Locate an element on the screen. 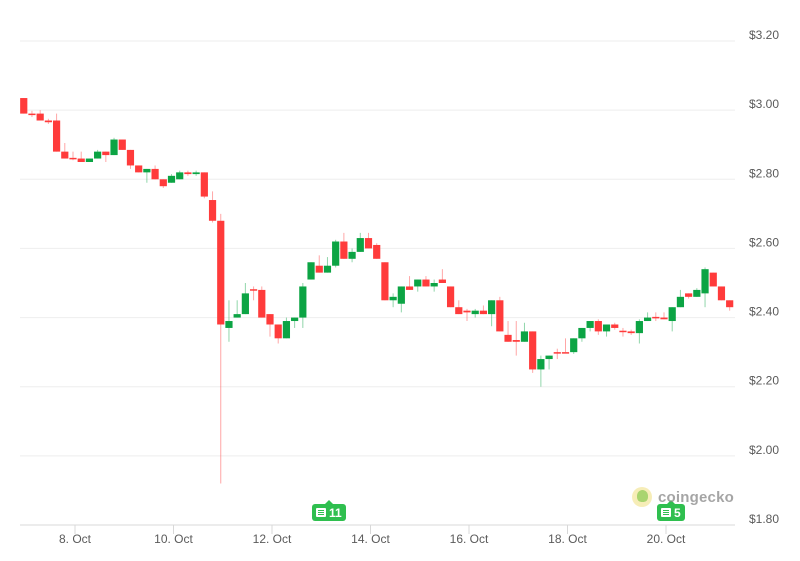  y-tick-label: $2.80 is located at coordinates (764, 173).